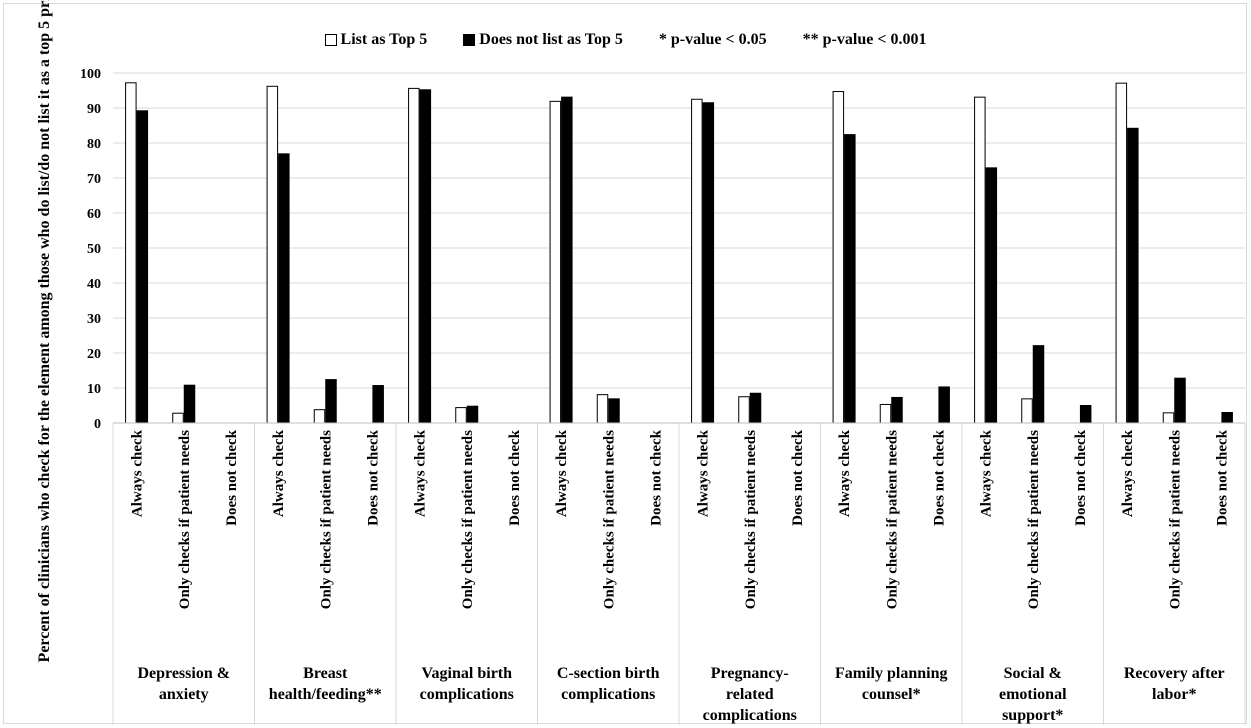  Describe the element at coordinates (891, 684) in the screenshot. I see `x-group-label: Family planning counsel*` at that location.